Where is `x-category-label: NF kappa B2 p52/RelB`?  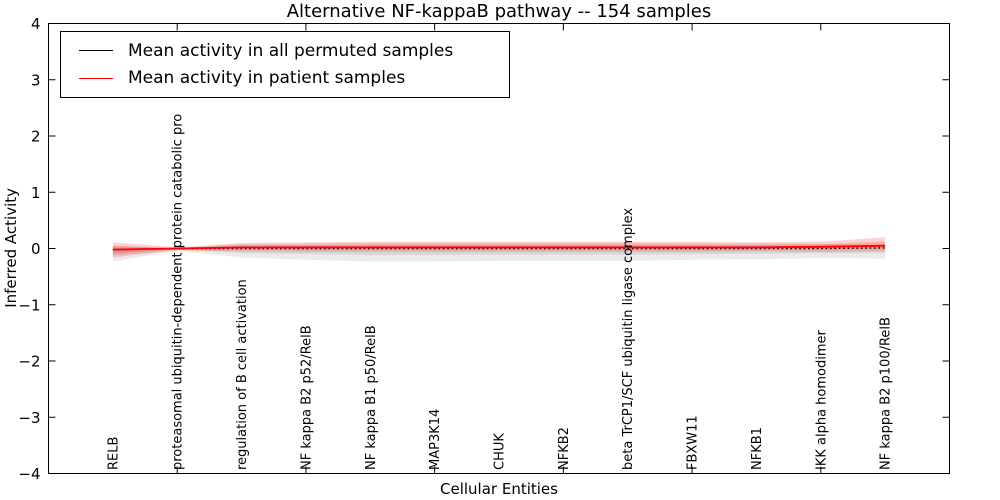 x-category-label: NF kappa B2 p52/RelB is located at coordinates (306, 397).